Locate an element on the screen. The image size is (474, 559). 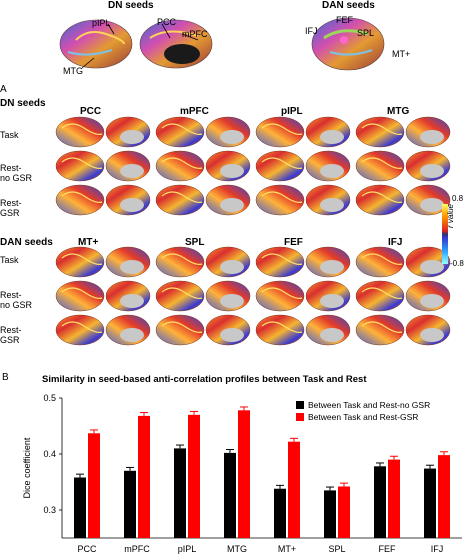
dn-col-pcc: PCC is located at coordinates (91, 111).